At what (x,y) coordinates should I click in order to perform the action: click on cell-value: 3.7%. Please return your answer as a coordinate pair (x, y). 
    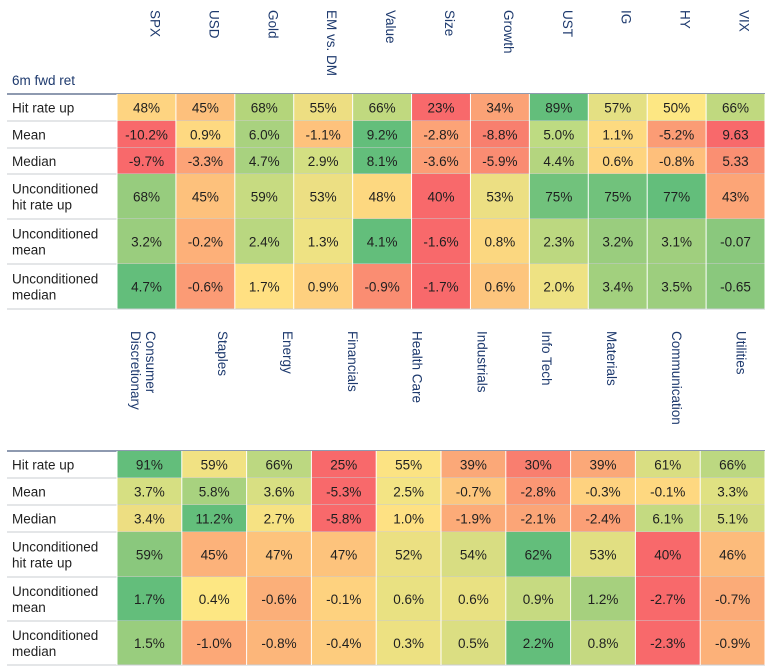
    Looking at the image, I should click on (149, 492).